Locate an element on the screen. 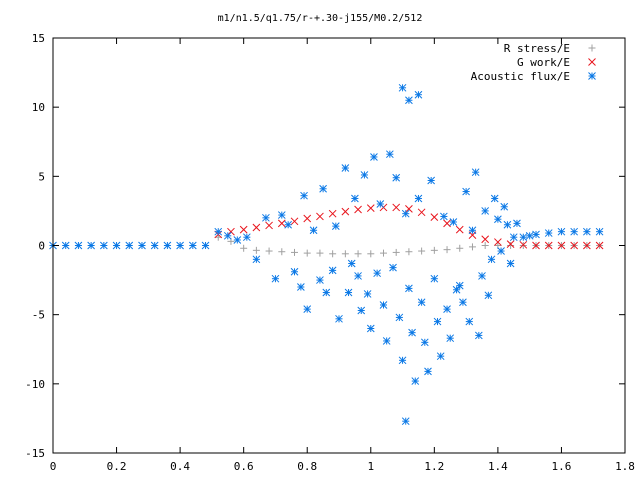  x-tick-label: 1.2 is located at coordinates (434, 466).